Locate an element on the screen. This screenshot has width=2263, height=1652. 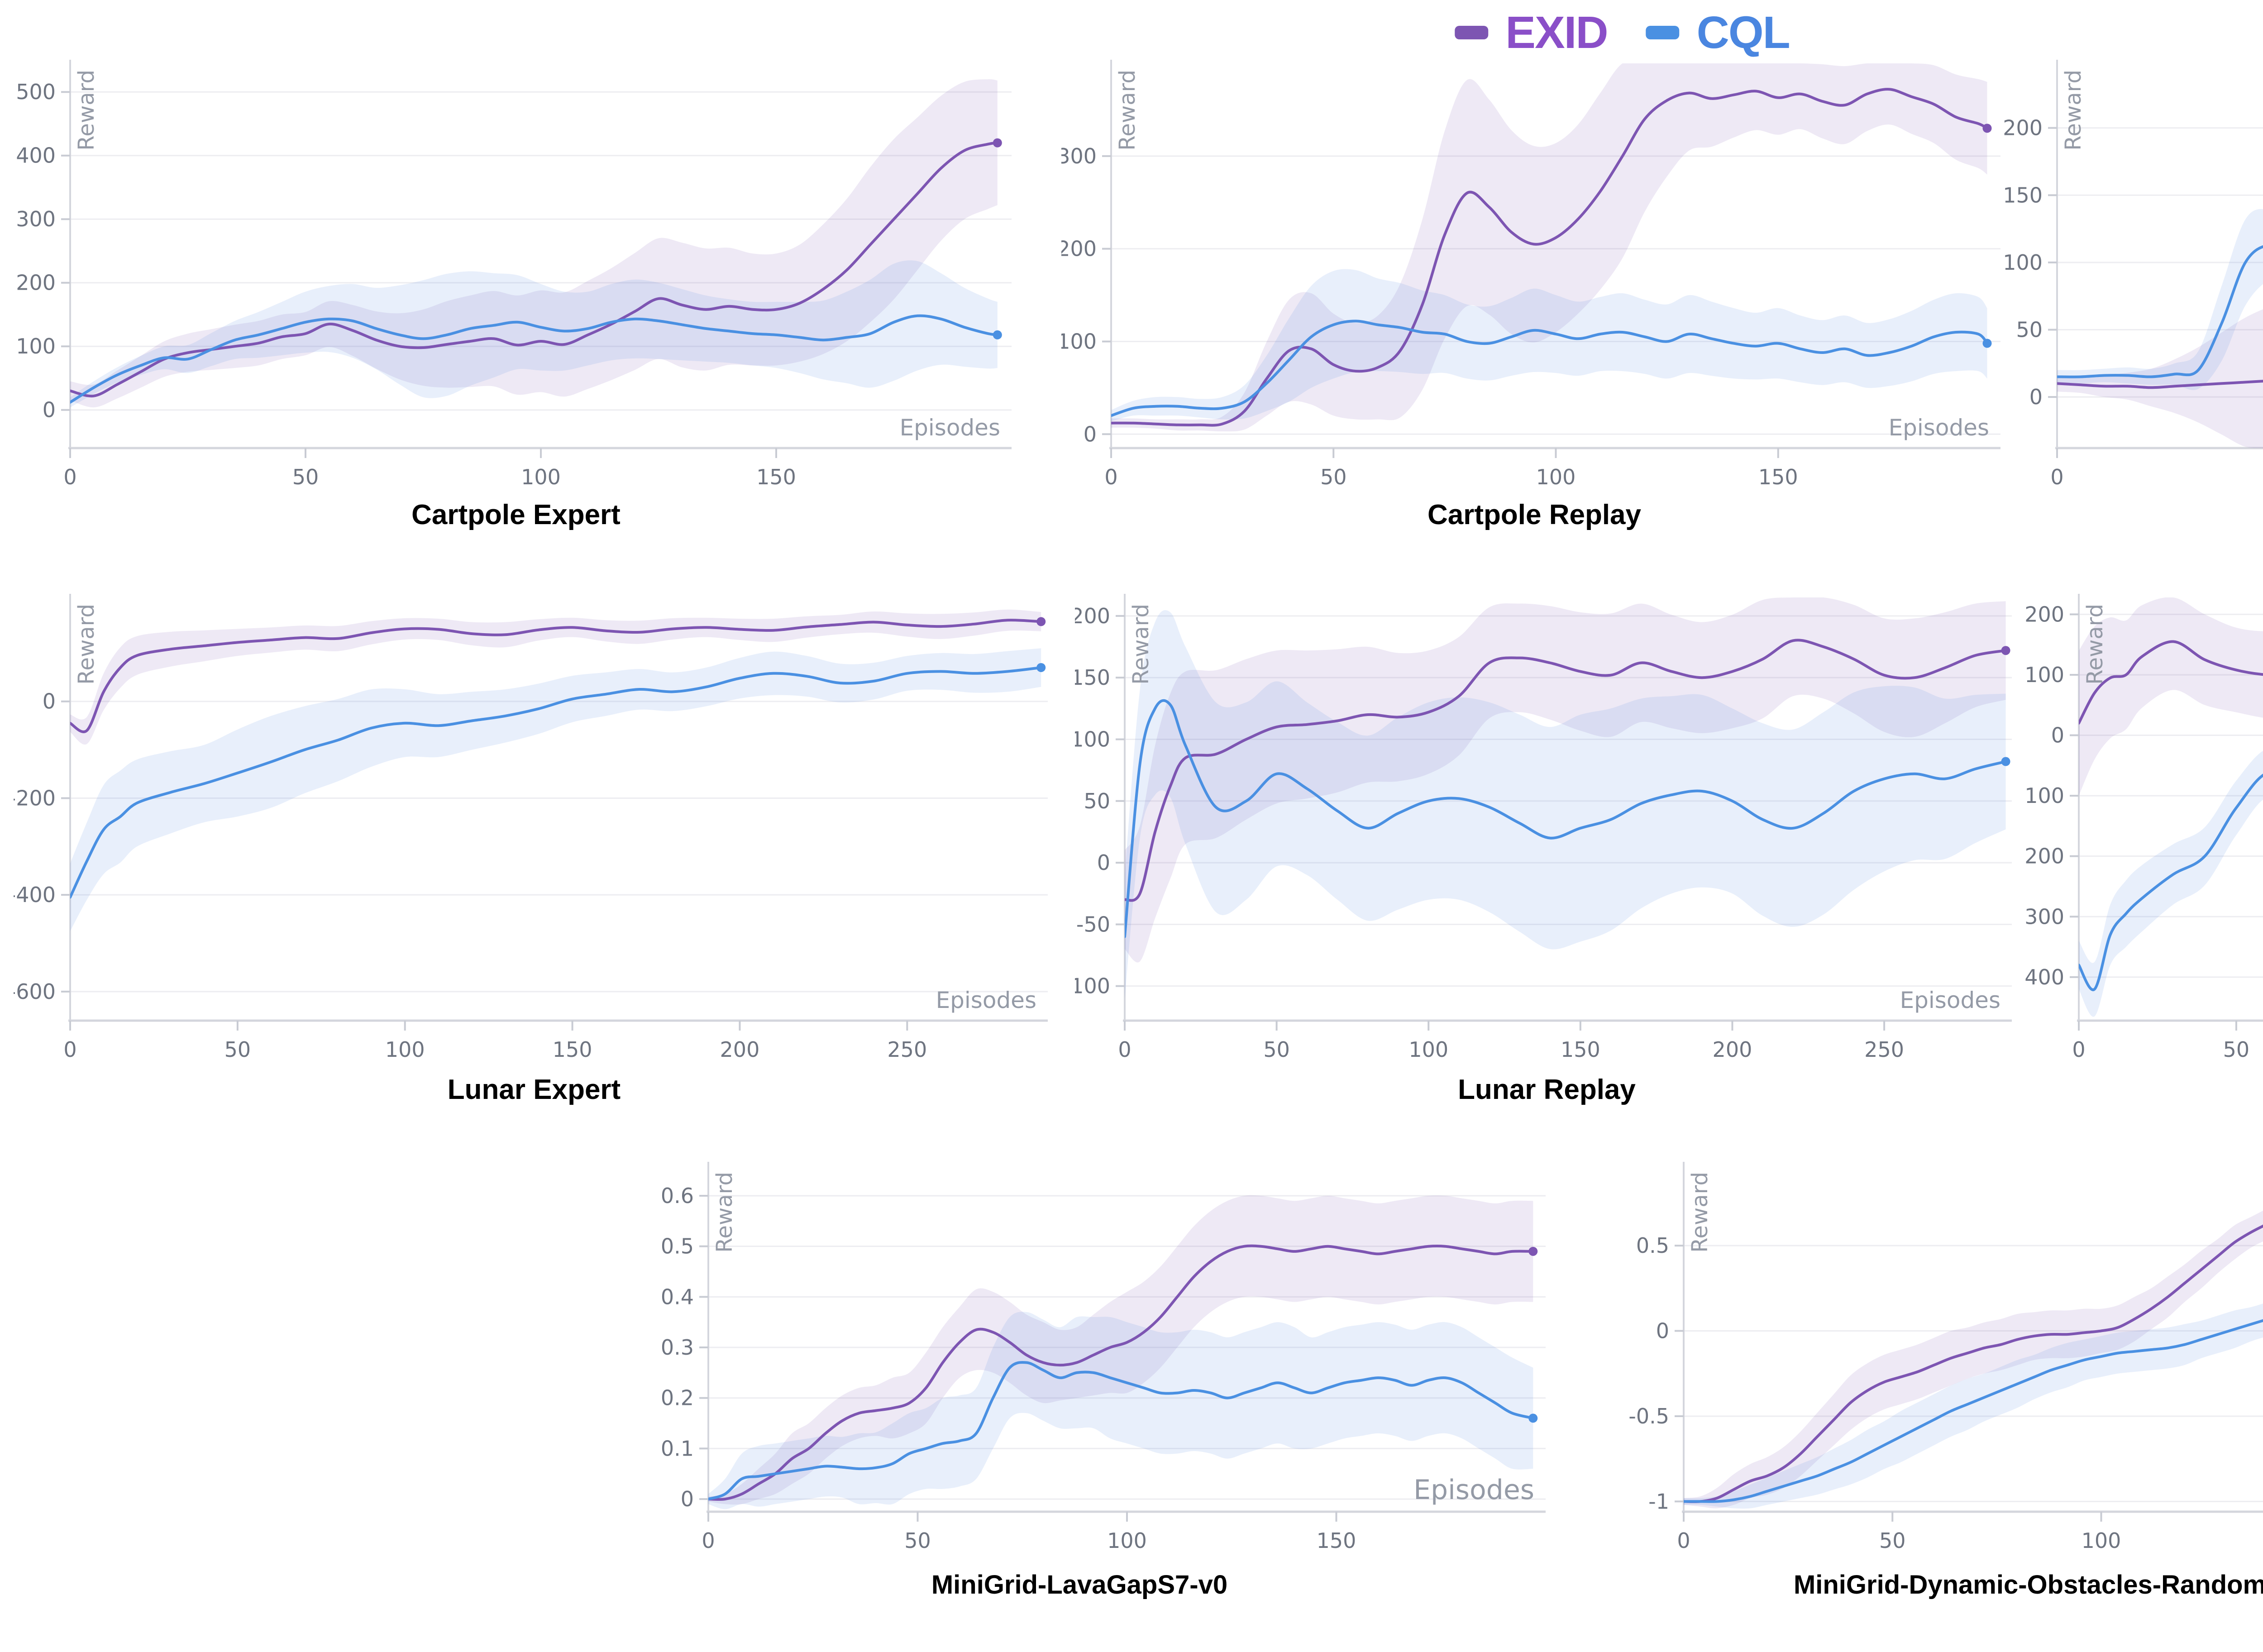
y-tick-label: 400 is located at coordinates (36, 155).